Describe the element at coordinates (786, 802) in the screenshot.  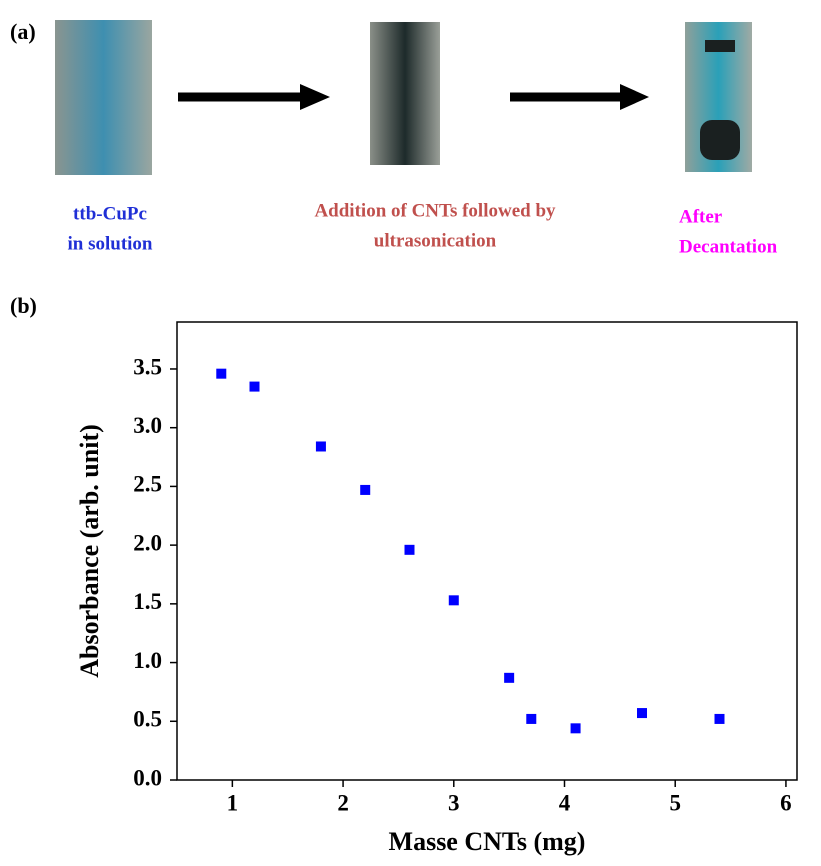
I see `x-tick-label: 6` at that location.